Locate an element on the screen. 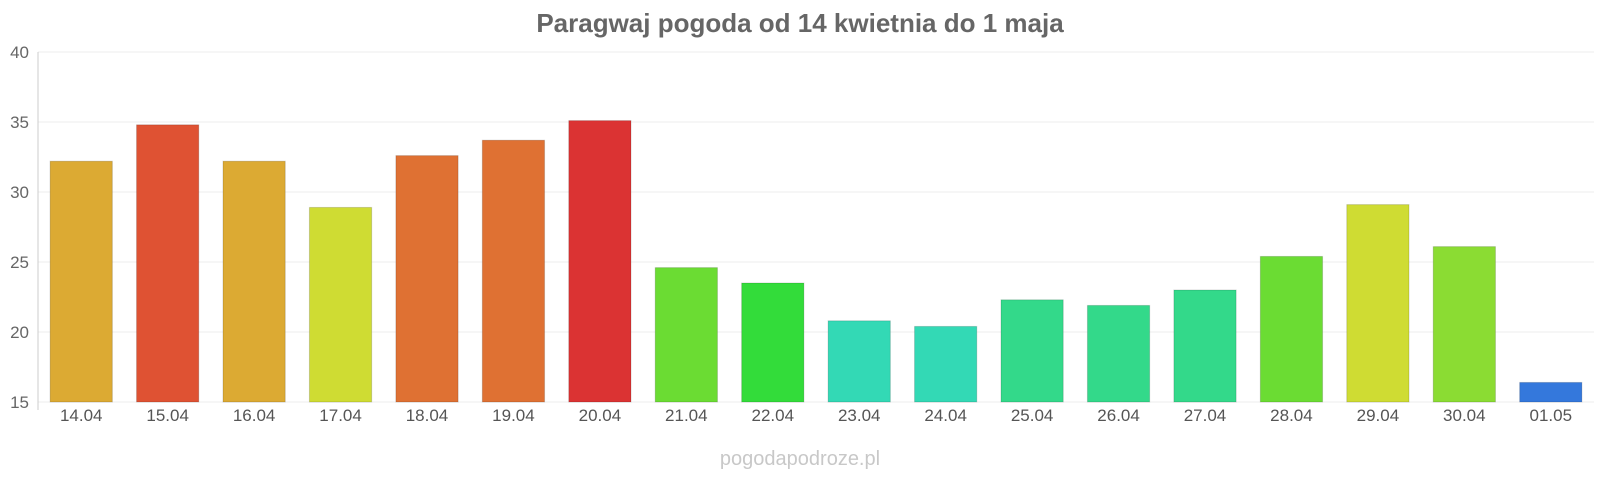  y-tick-label: 15 is located at coordinates (19, 402).